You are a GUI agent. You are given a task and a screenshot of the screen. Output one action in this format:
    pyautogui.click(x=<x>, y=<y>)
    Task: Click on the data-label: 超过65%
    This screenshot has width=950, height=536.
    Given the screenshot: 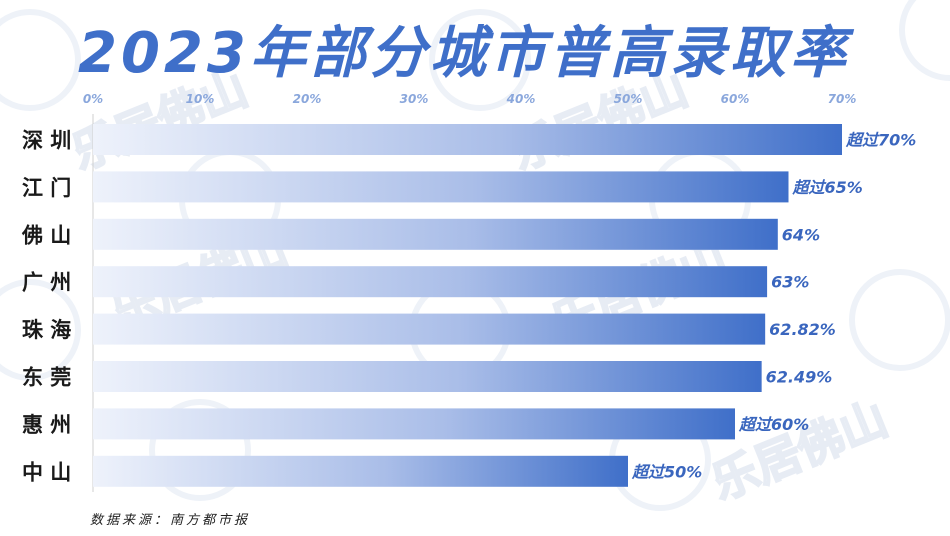 What is the action you would take?
    pyautogui.click(x=827, y=187)
    